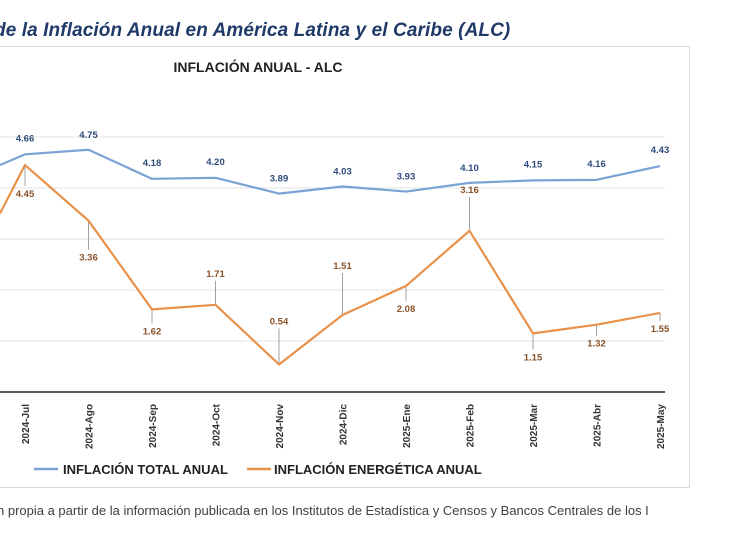  I want to click on data-label-total: 3.89, so click(279, 179).